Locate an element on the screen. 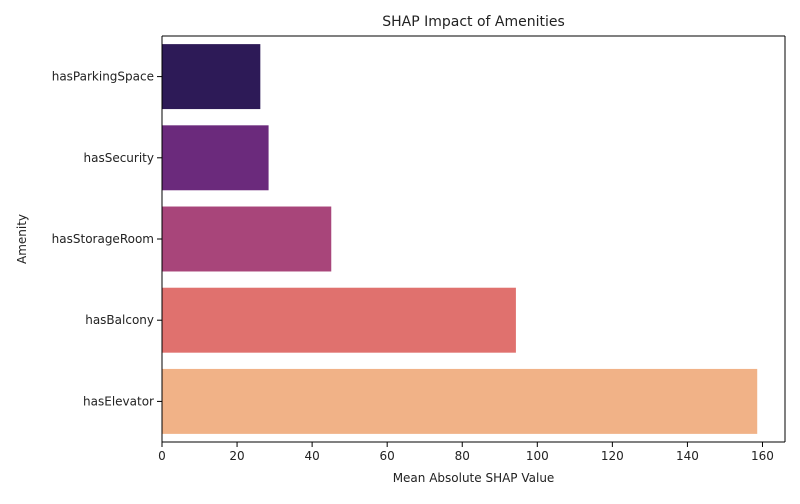 The width and height of the screenshot is (800, 504). y-tick-label: hasSecurity is located at coordinates (119, 158).